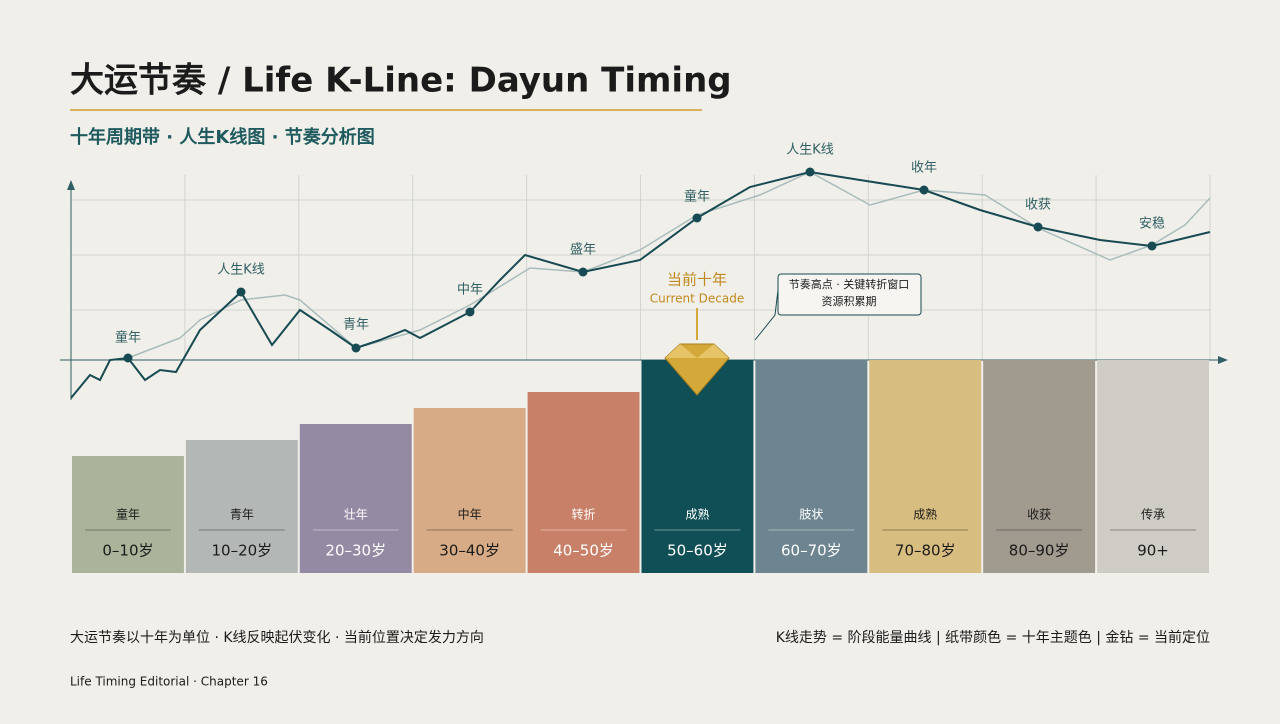  Describe the element at coordinates (584, 514) in the screenshot. I see `band-label: 转折` at that location.